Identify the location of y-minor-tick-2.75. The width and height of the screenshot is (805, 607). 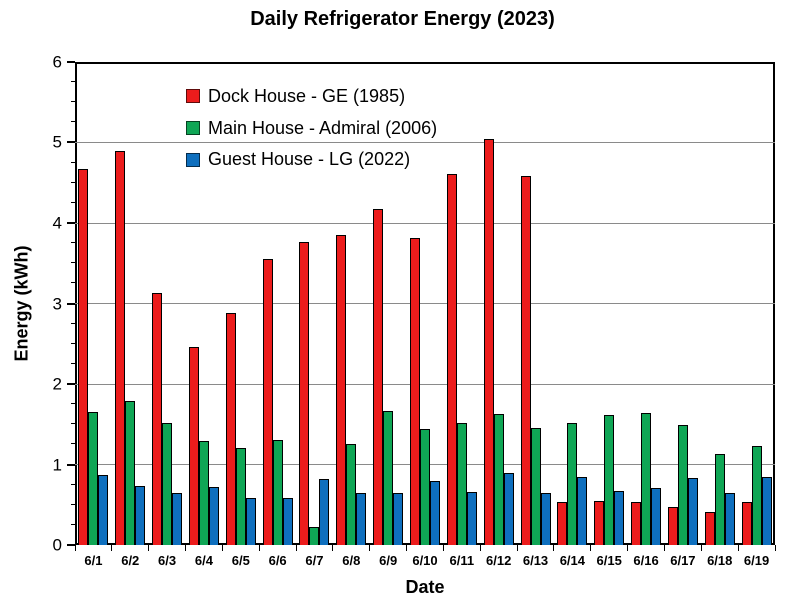
(73, 323).